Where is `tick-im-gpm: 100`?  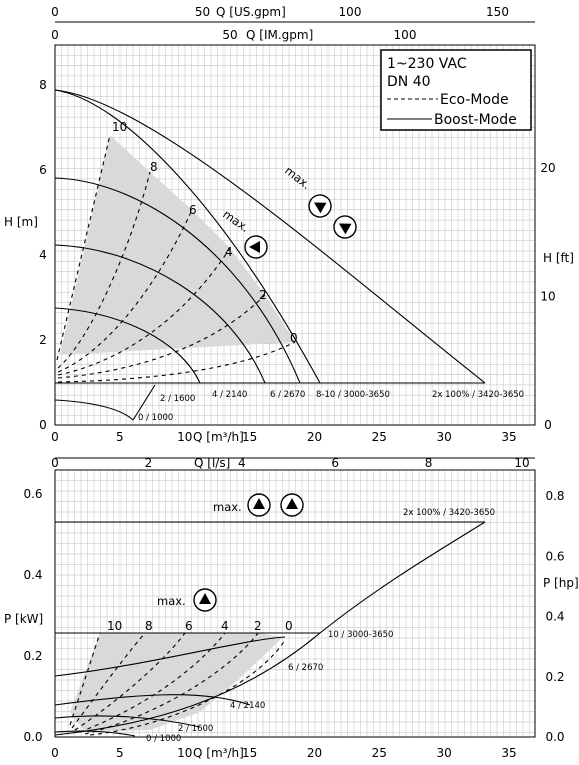
tick-im-gpm: 100 is located at coordinates (405, 35).